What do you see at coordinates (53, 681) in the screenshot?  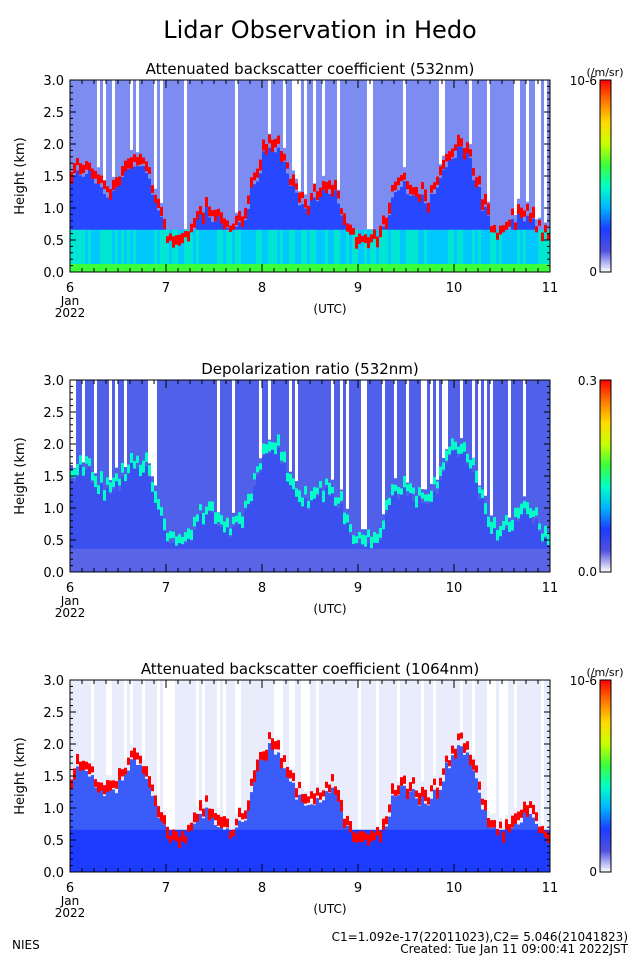 I see `y-tick-label: 3.0` at bounding box center [53, 681].